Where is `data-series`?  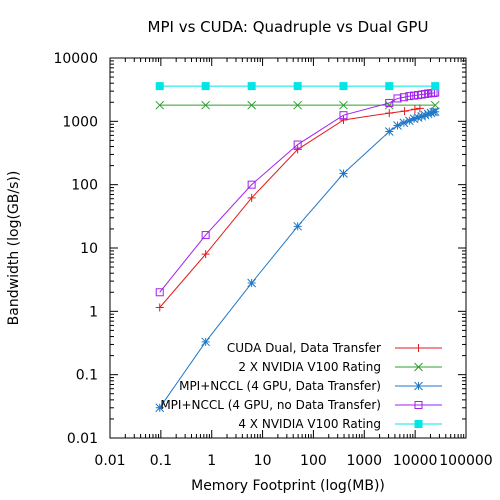 data-series is located at coordinates (297, 86).